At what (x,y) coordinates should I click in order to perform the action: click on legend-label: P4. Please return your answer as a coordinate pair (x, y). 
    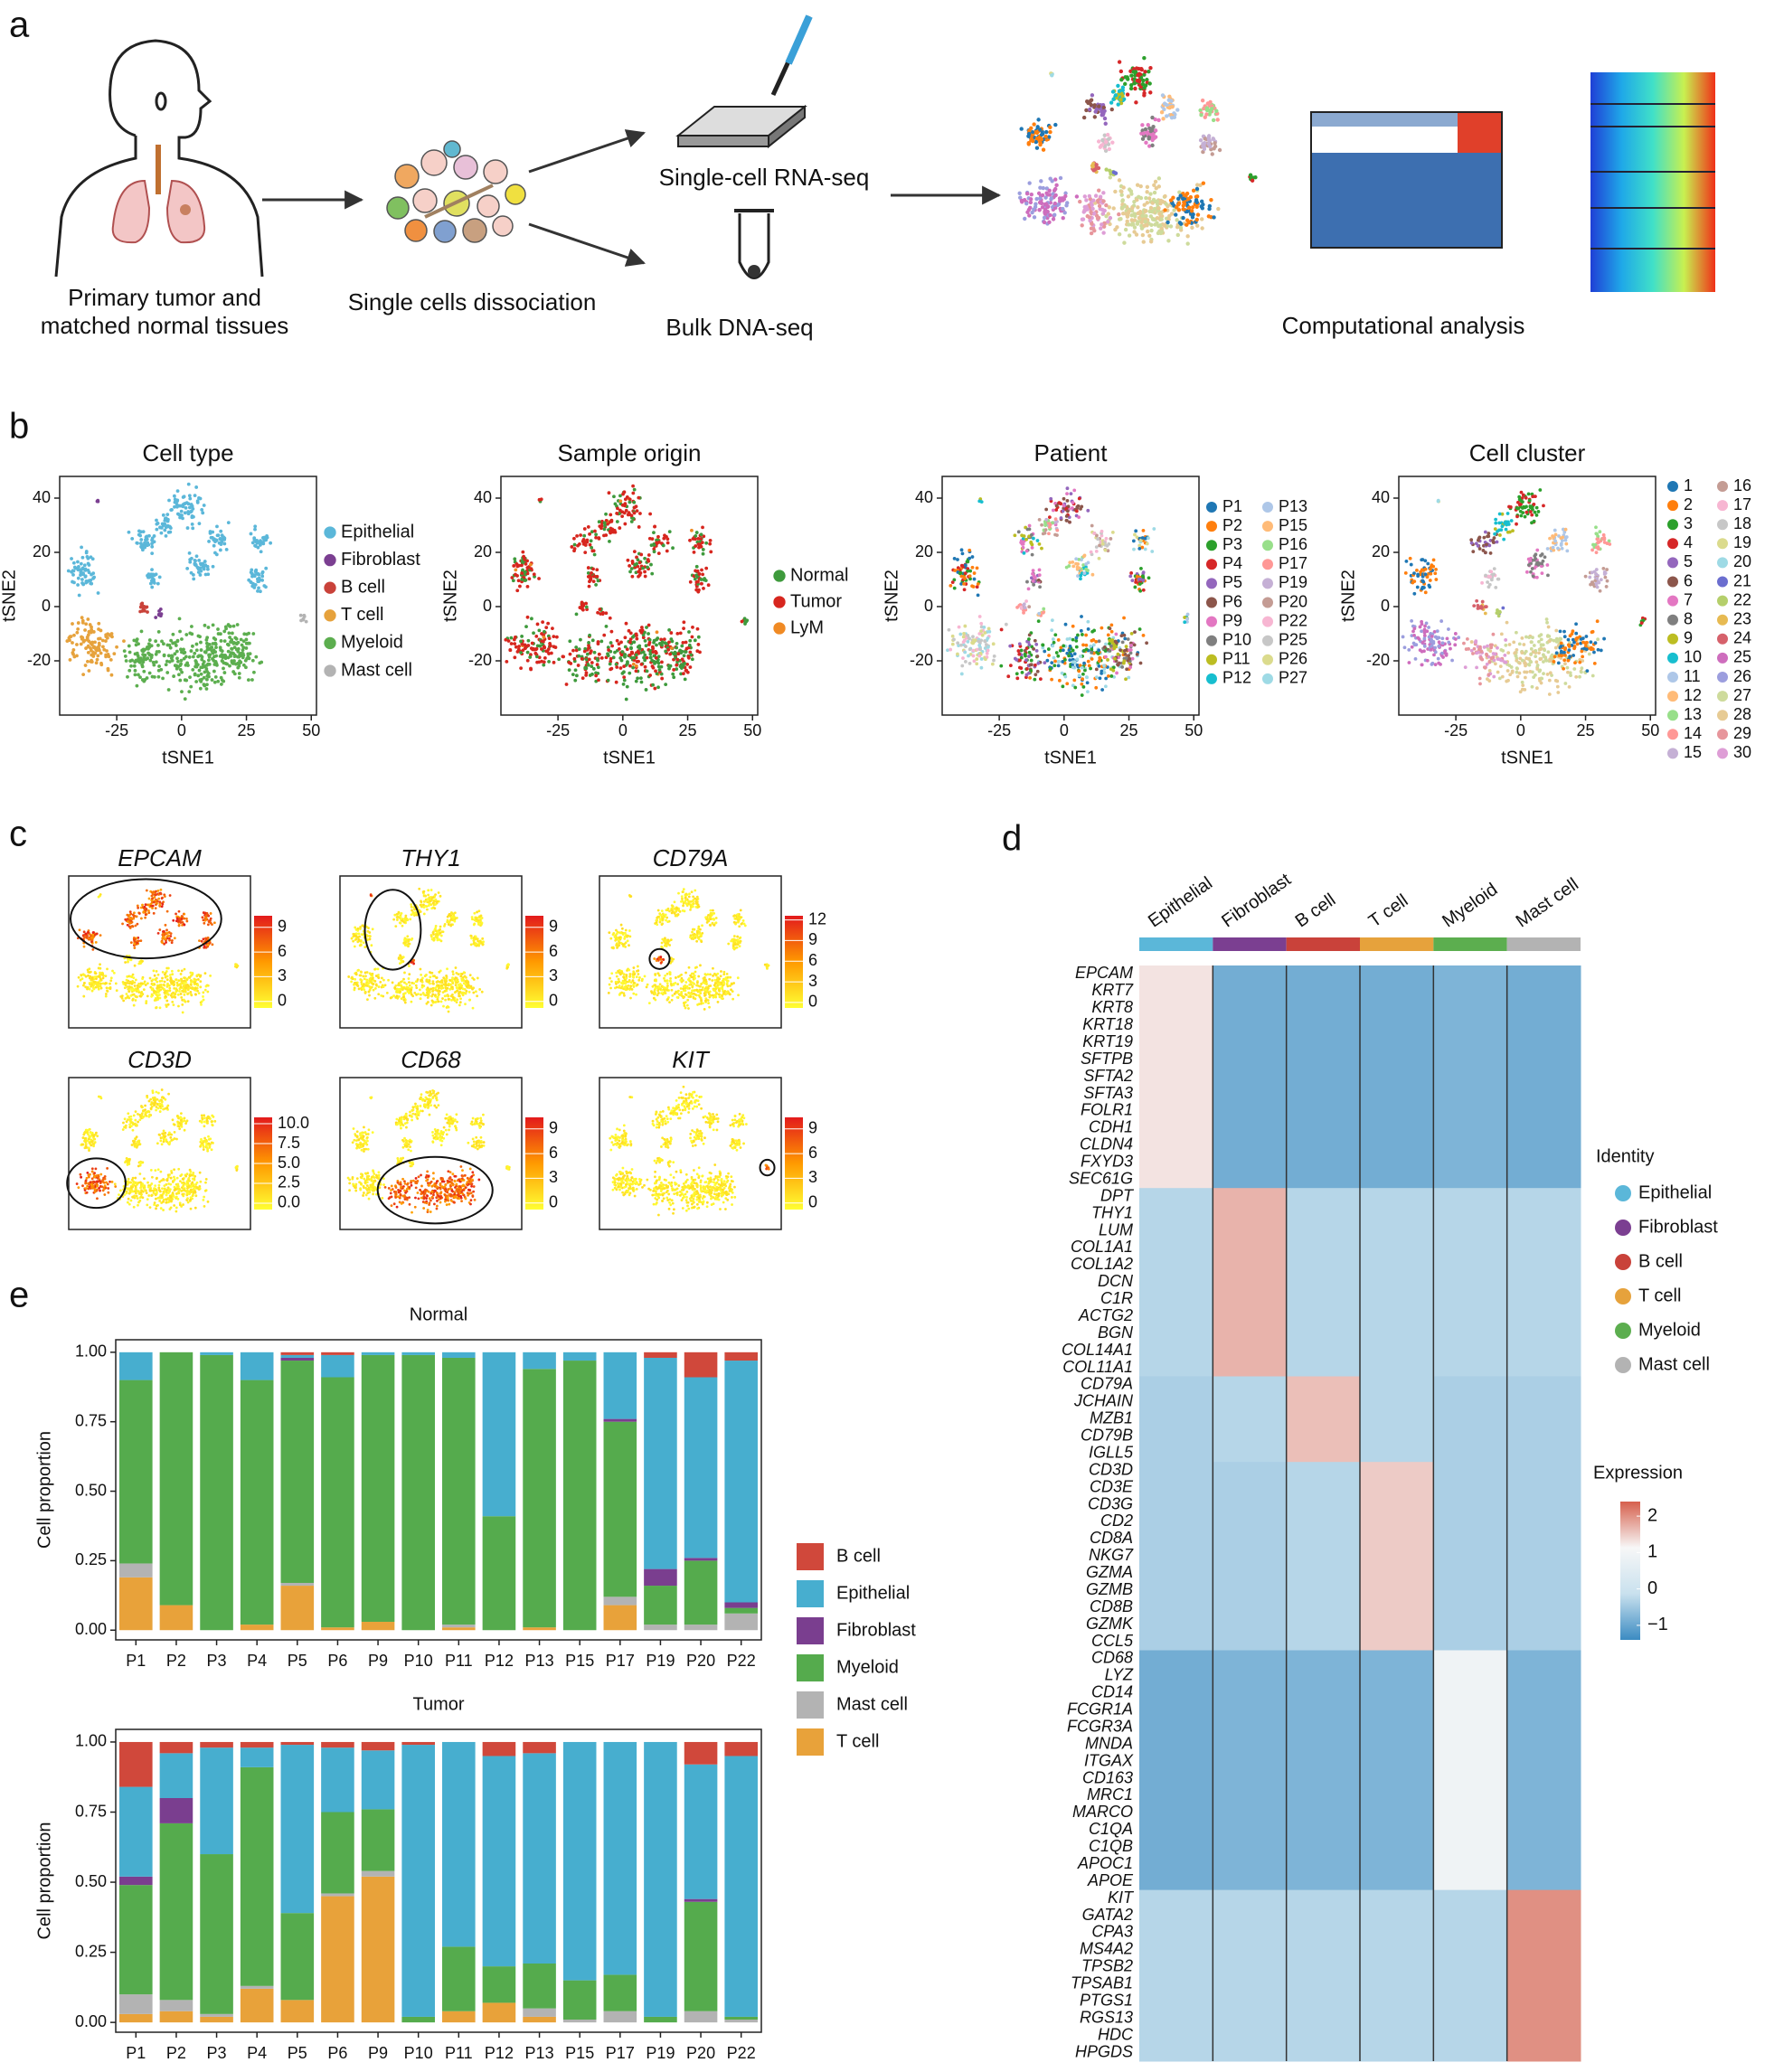
    Looking at the image, I should click on (1232, 563).